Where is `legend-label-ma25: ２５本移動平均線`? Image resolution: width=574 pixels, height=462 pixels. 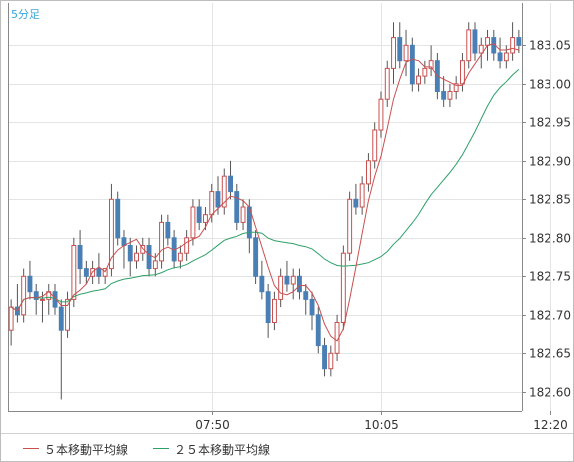
legend-label-ma25: ２５本移動平均線 is located at coordinates (222, 450).